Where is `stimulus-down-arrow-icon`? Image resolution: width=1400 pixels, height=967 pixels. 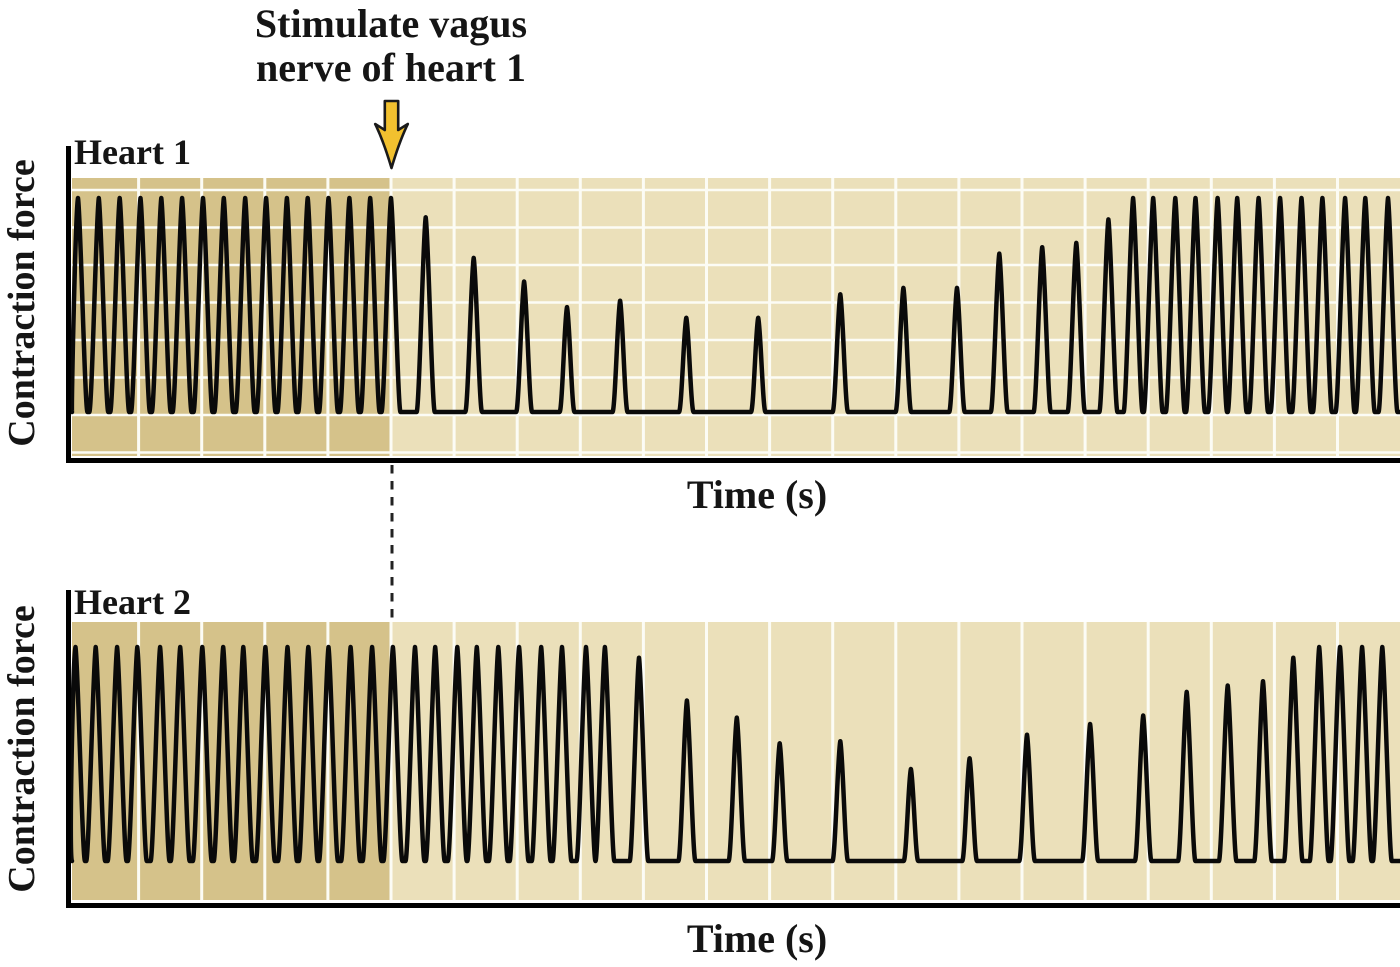
stimulus-down-arrow-icon is located at coordinates (391, 134).